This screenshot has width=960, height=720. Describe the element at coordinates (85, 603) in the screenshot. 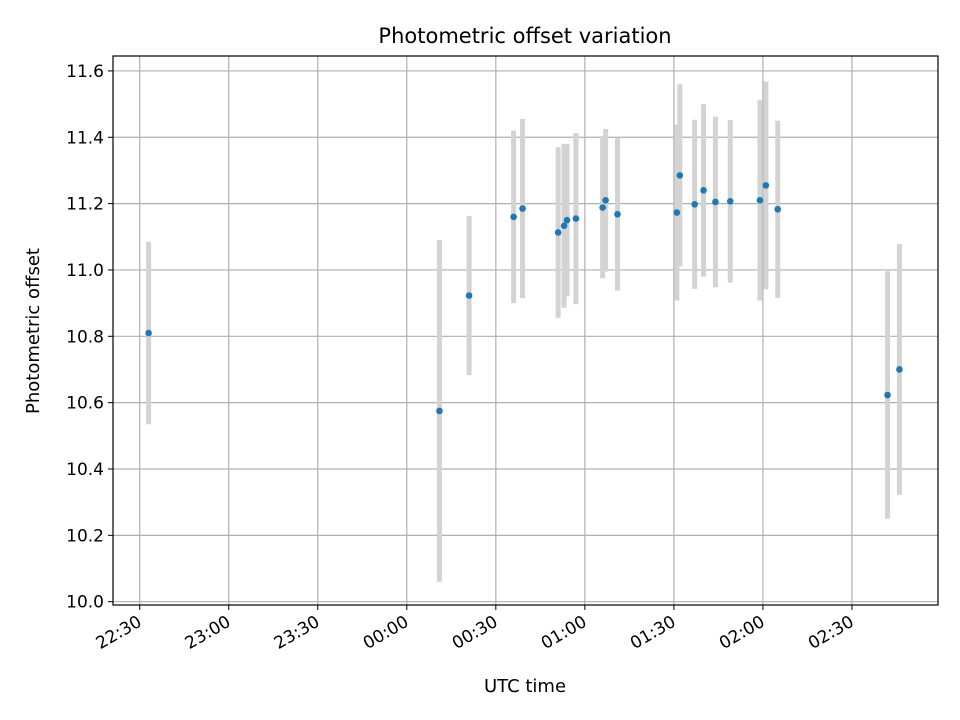

I see `y-tick-label: 10.0` at that location.